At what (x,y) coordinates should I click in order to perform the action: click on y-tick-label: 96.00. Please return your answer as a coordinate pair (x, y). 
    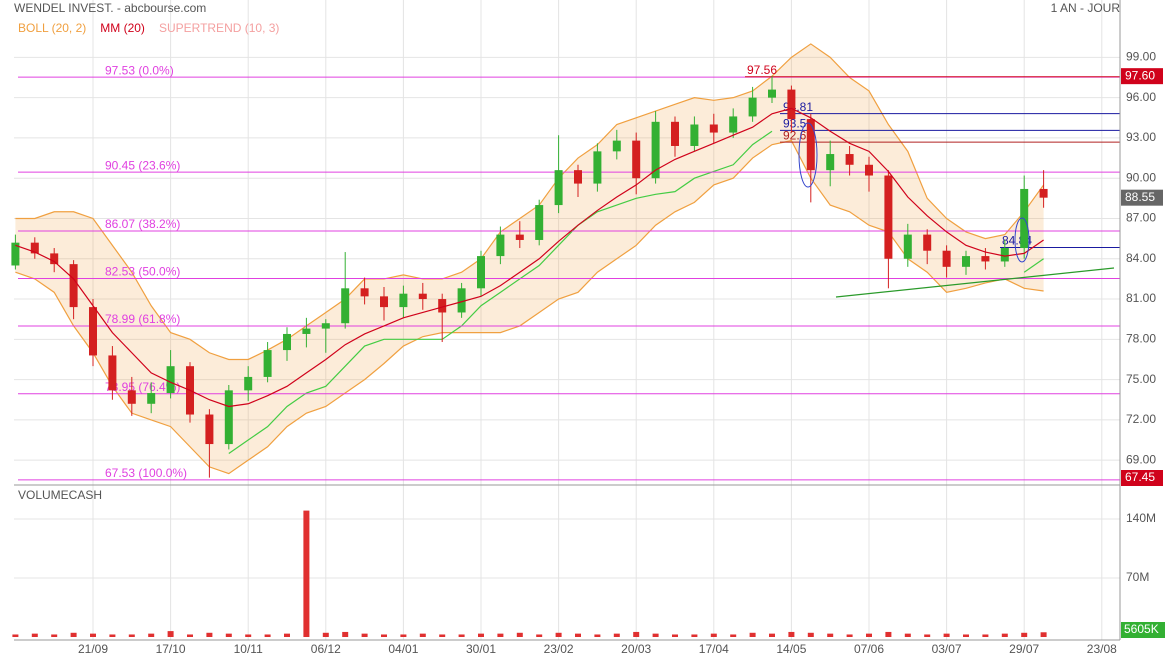
    Looking at the image, I should click on (1141, 97).